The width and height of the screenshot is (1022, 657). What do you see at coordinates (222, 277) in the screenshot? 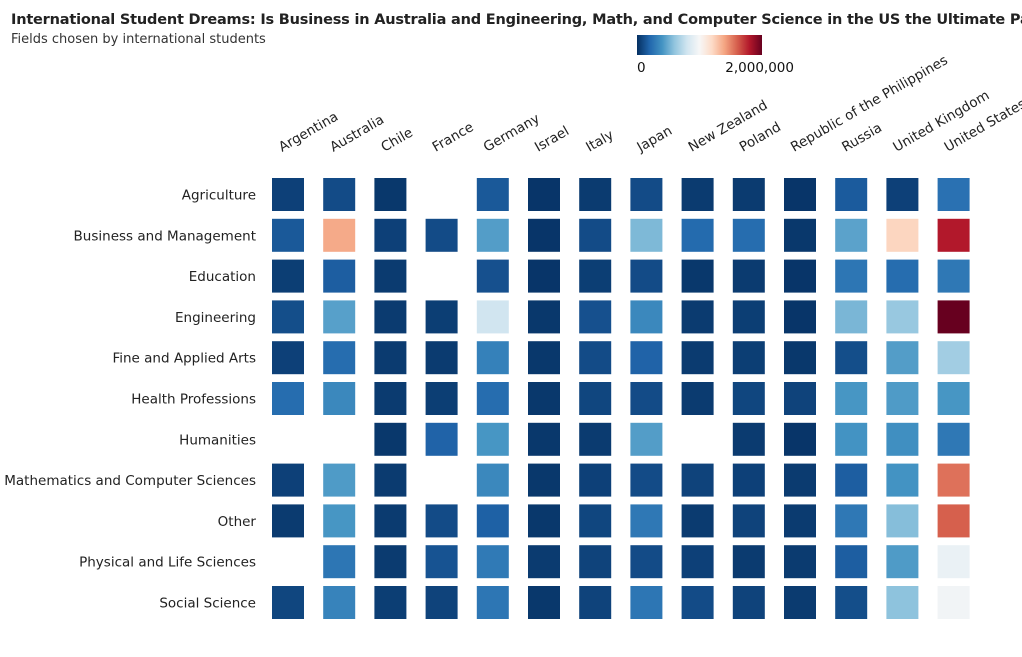
I see `y-label-education: Education` at bounding box center [222, 277].